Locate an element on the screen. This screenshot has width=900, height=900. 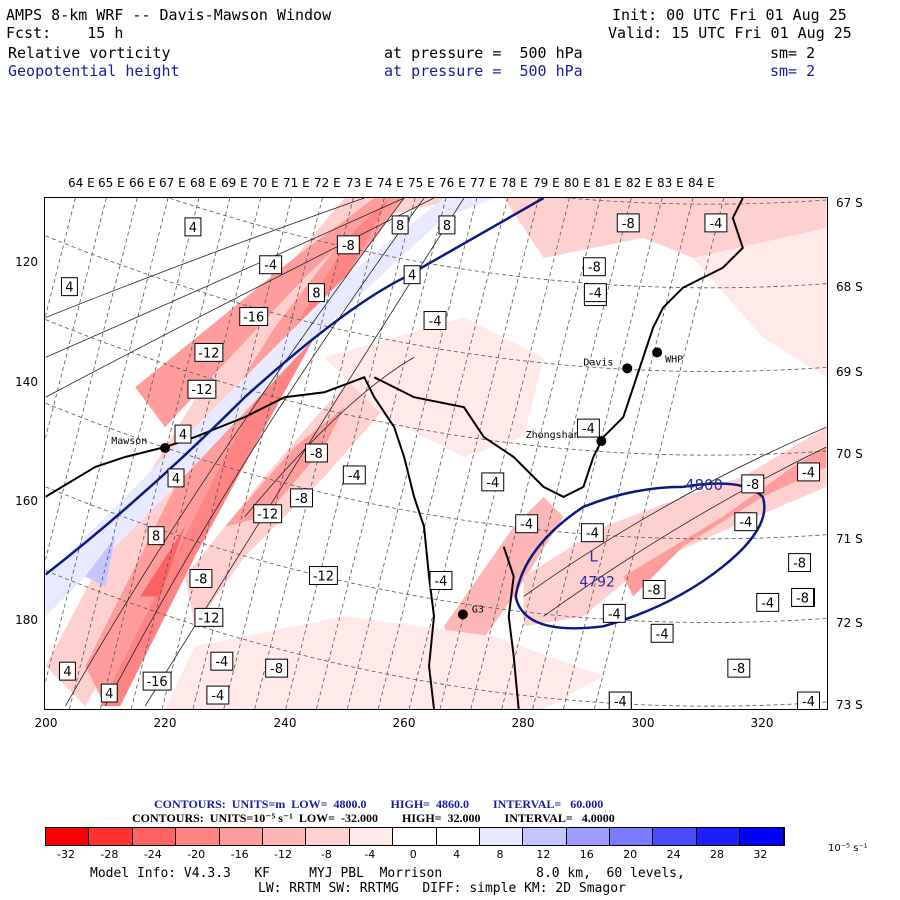
longitude-label: 73 E is located at coordinates (359, 183).